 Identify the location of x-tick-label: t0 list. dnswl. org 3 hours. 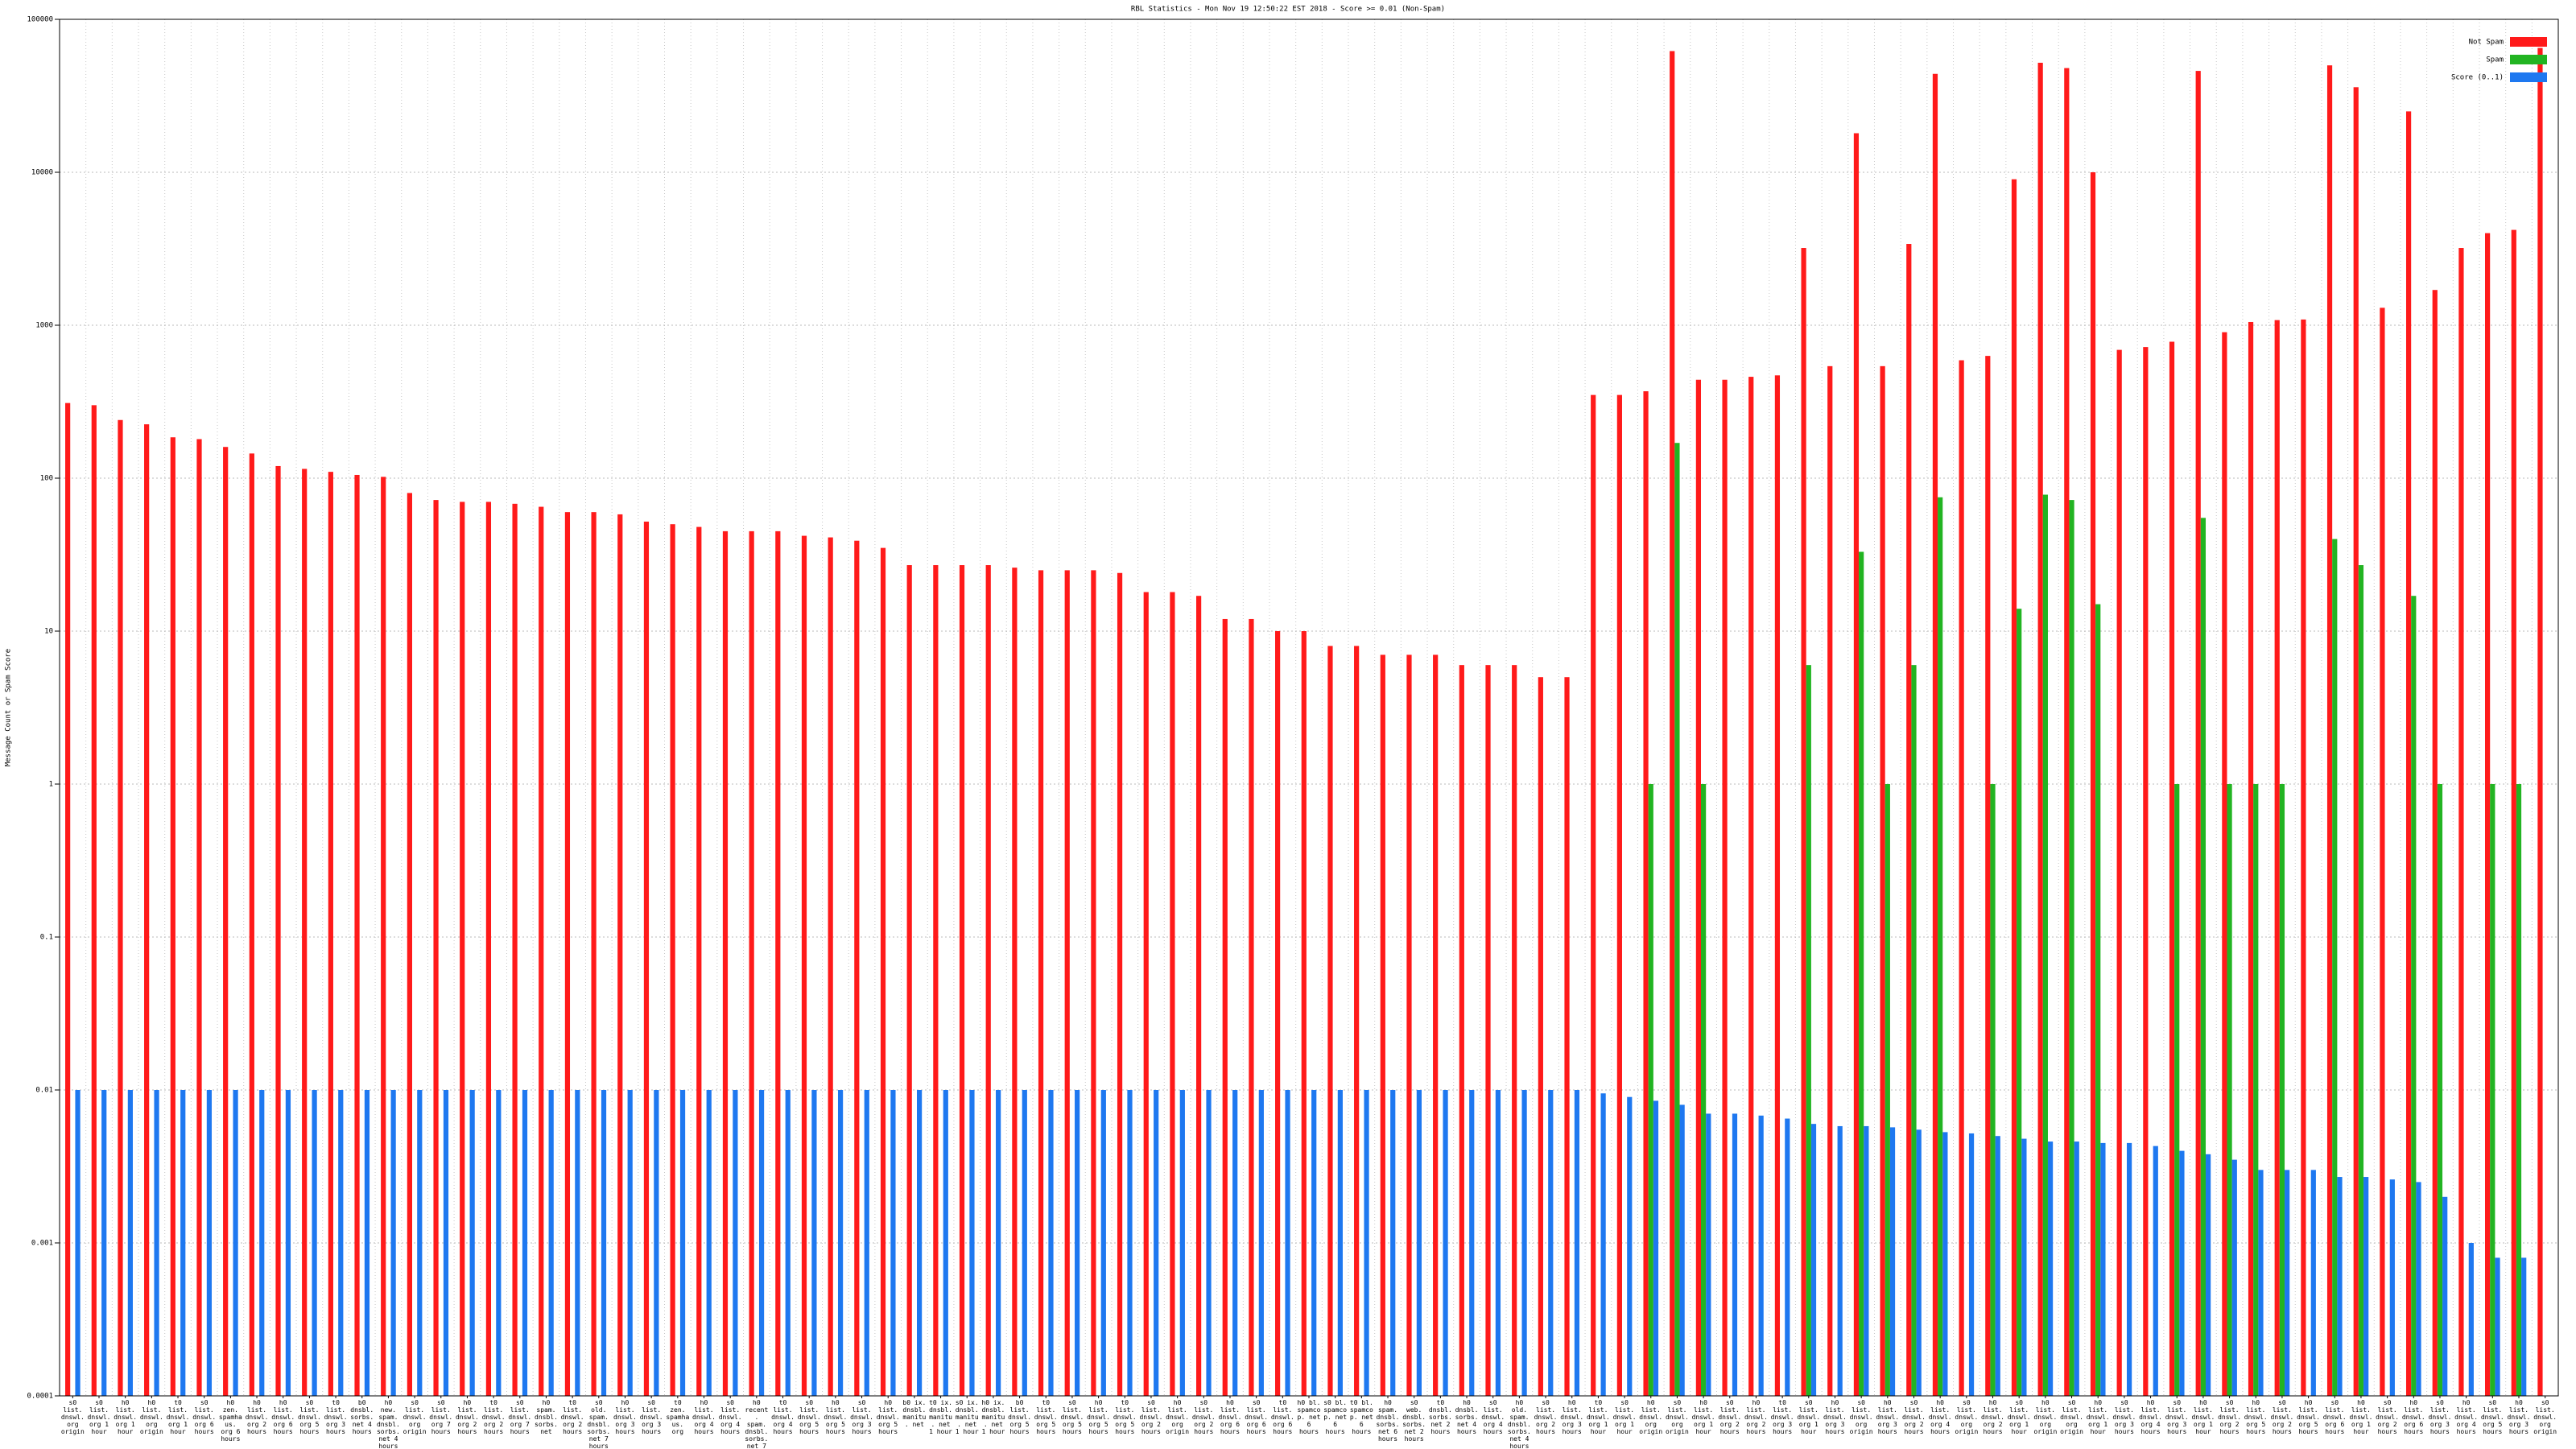
(336, 1417).